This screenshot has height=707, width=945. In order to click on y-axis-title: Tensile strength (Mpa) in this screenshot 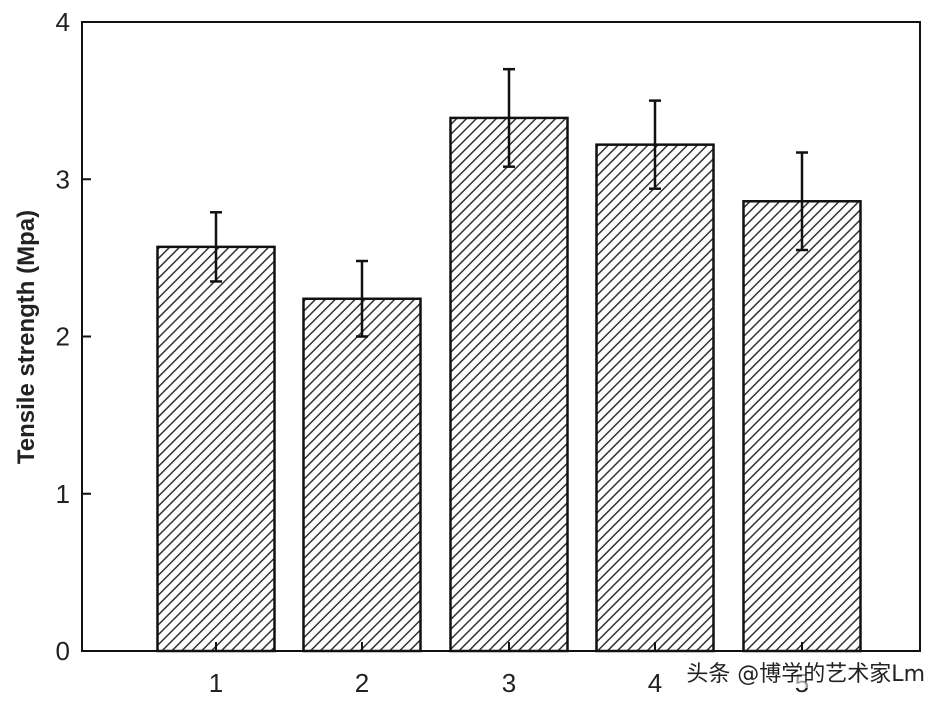, I will do `click(26, 337)`.